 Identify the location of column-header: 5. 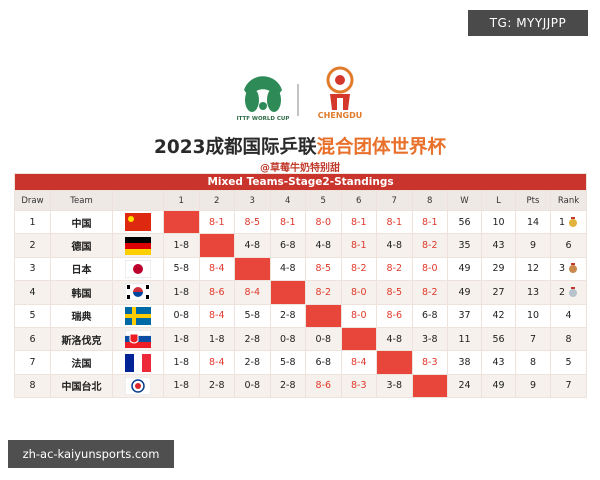
(323, 200).